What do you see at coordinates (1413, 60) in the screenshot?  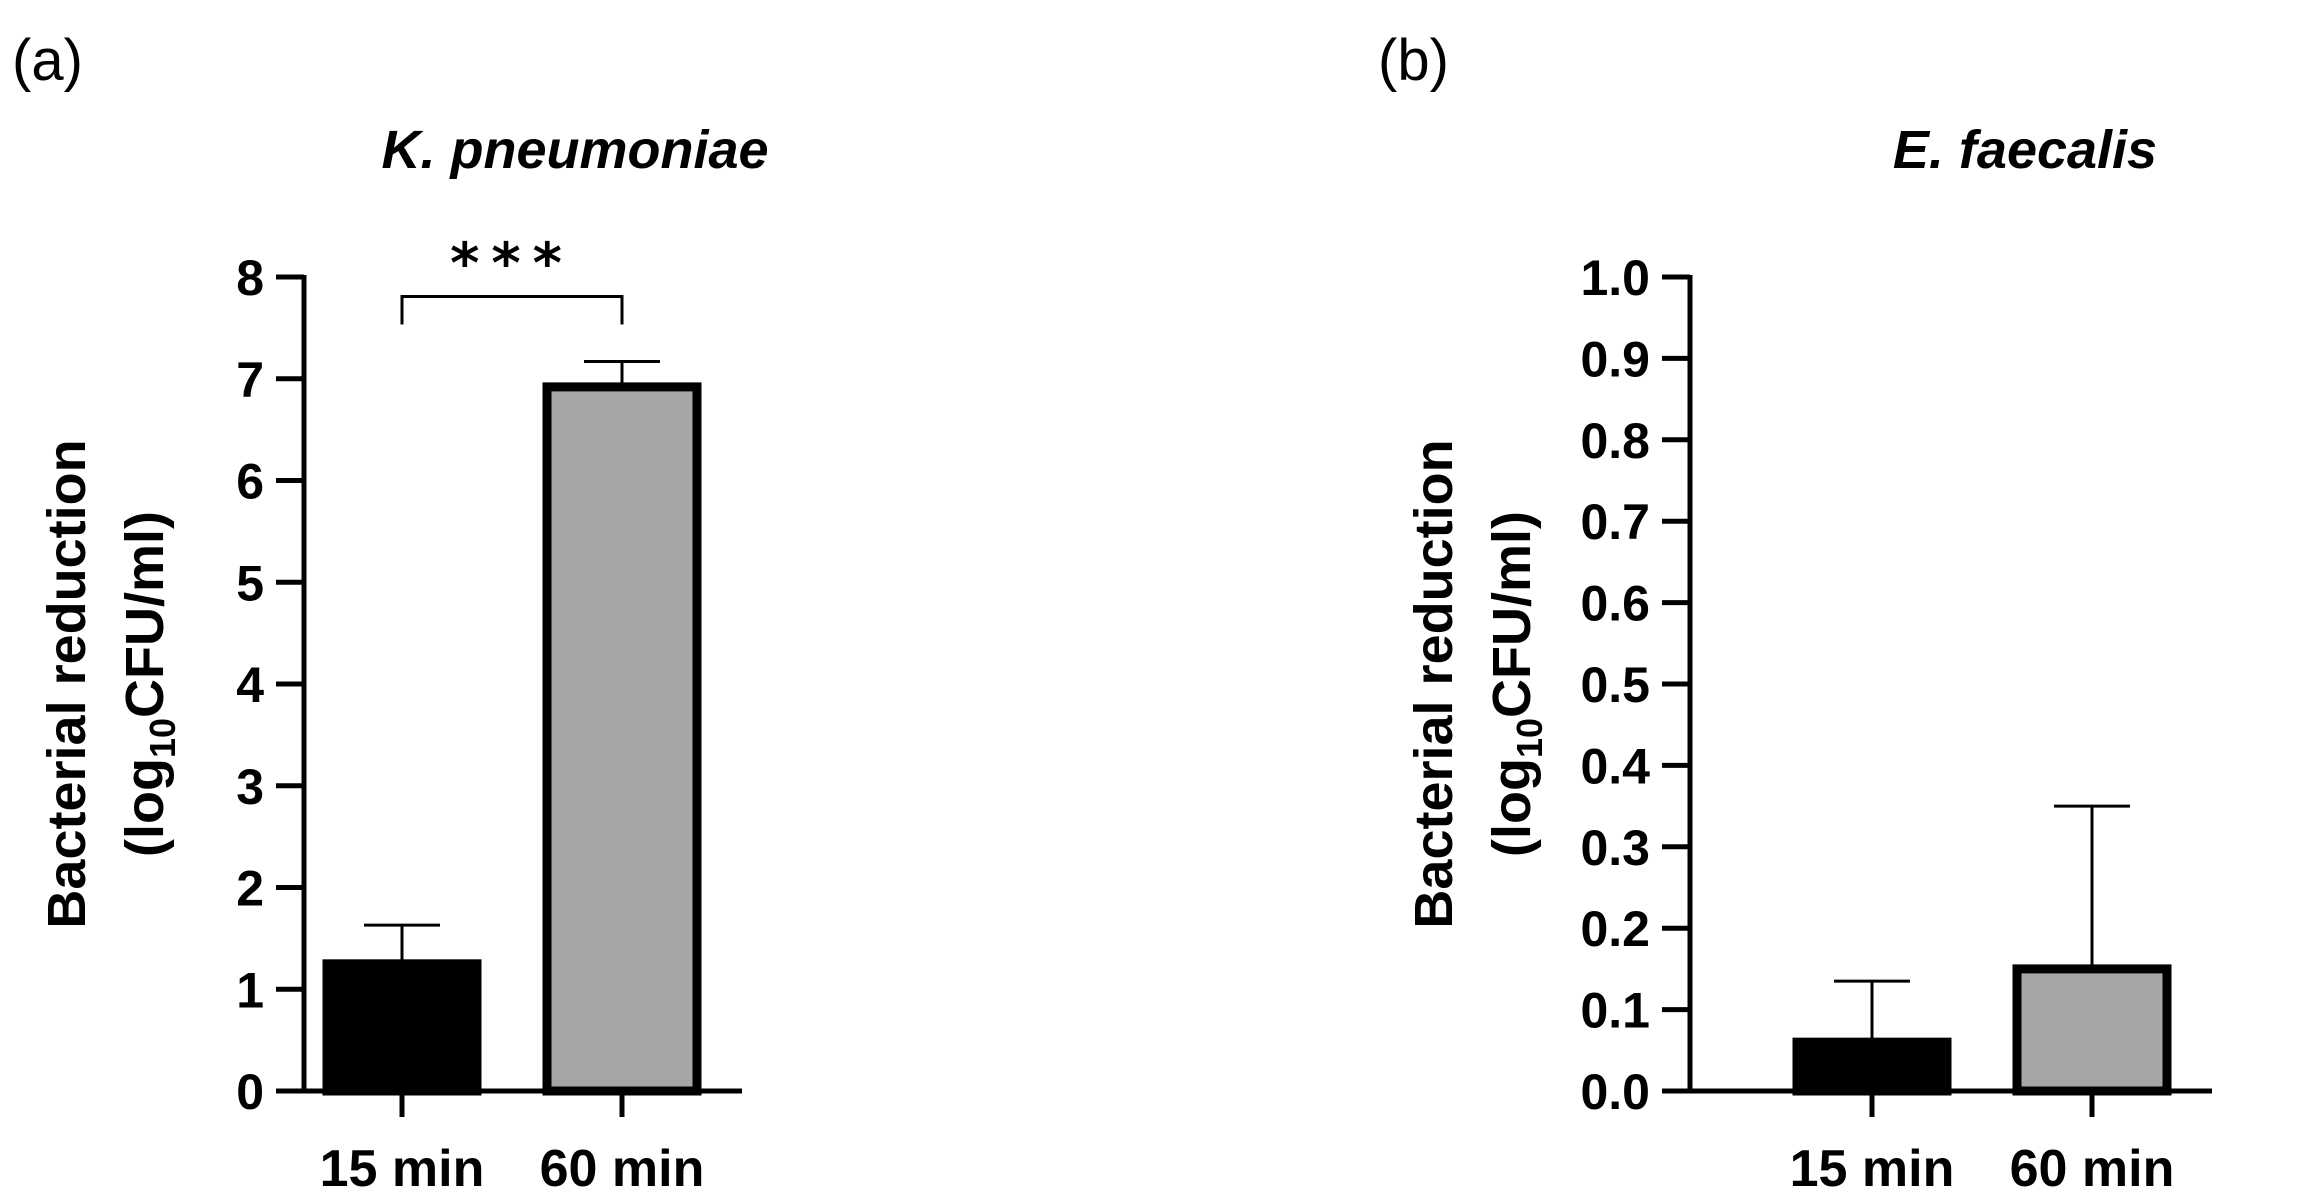 I see `panel-label: (b)` at bounding box center [1413, 60].